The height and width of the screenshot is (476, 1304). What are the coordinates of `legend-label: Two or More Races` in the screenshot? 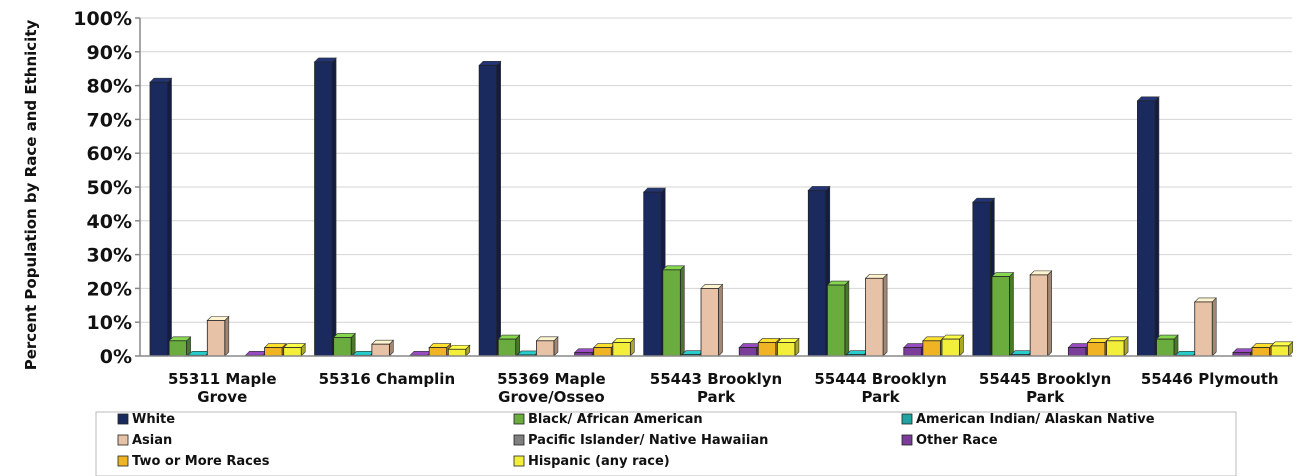 It's located at (201, 461).